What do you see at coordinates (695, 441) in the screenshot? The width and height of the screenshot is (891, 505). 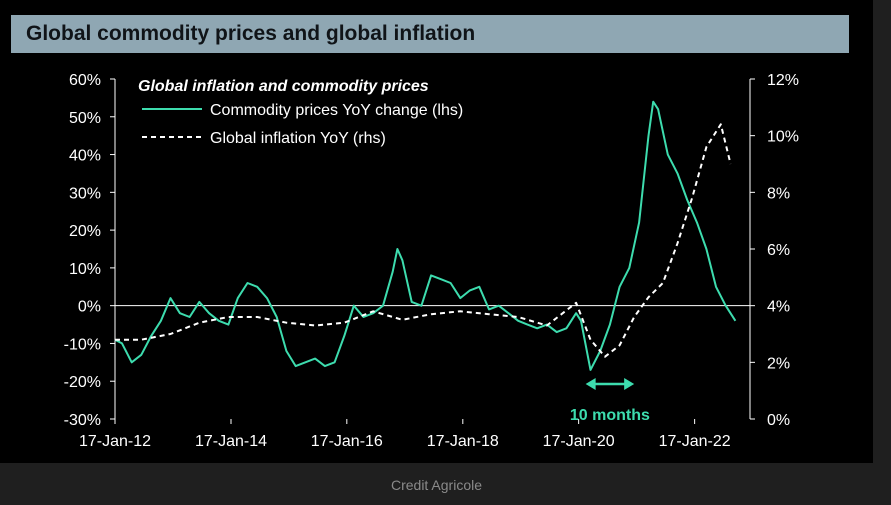 I see `x-tick-label: 17-Jan-22` at bounding box center [695, 441].